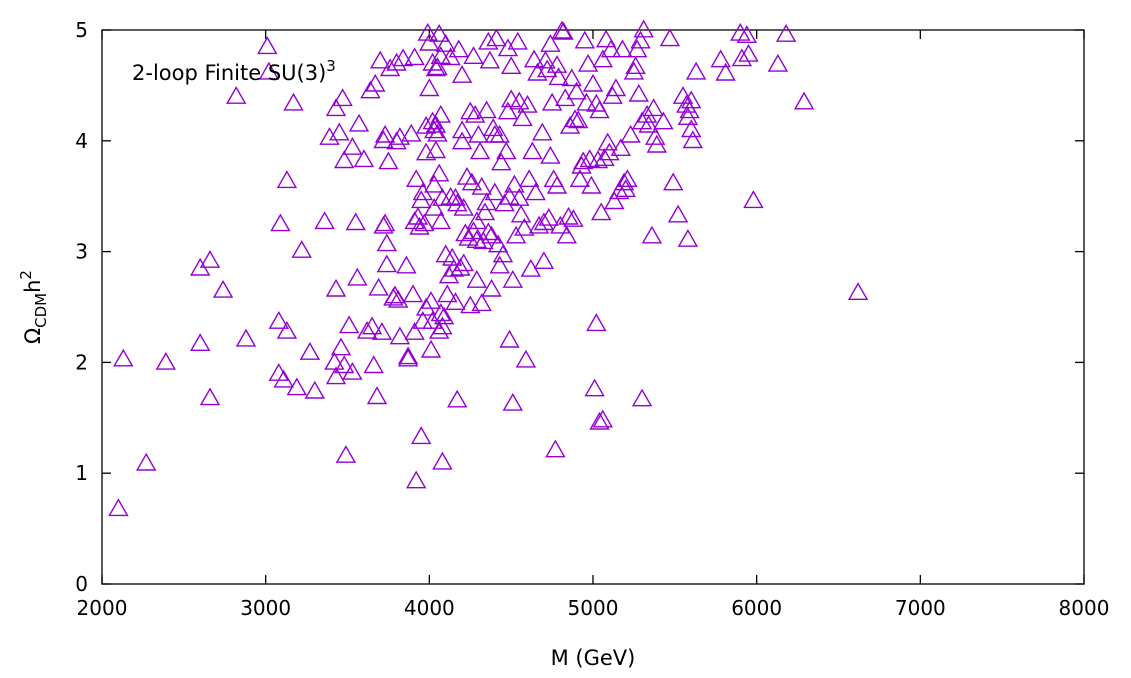  What do you see at coordinates (920, 608) in the screenshot?
I see `x-tick-label: 7000` at bounding box center [920, 608].